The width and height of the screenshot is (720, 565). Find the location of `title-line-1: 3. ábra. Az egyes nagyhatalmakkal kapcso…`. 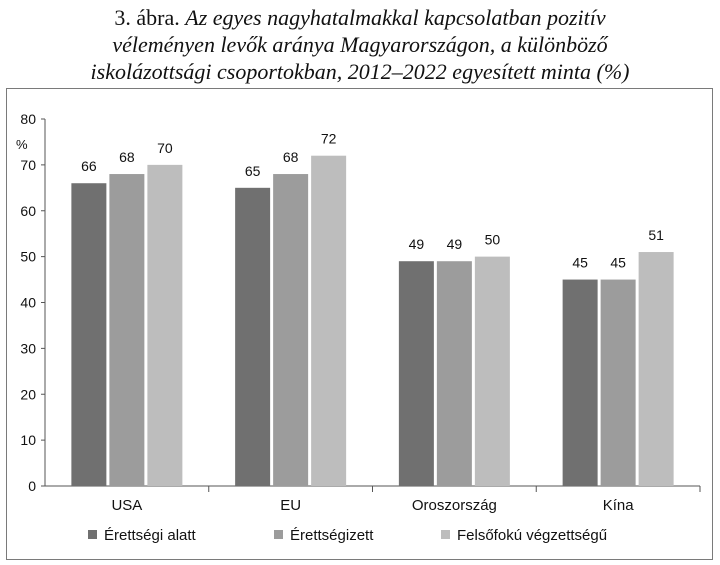

title-line-1: 3. ábra. Az egyes nagyhatalmakkal kapcso… is located at coordinates (360, 17).